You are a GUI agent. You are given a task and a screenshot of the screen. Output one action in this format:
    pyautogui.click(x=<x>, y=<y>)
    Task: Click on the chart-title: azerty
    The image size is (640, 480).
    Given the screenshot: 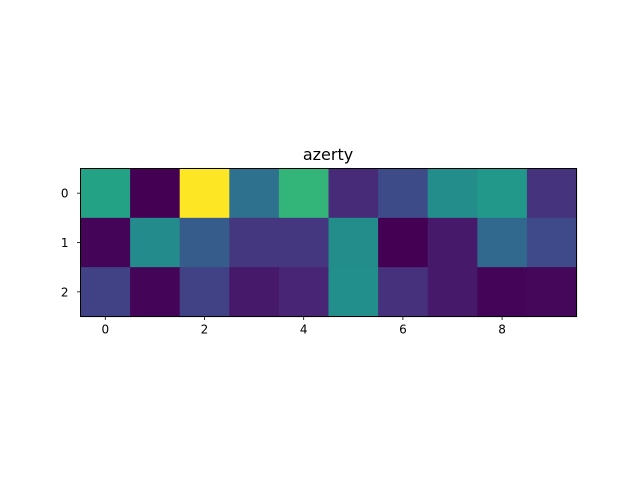 What is the action you would take?
    pyautogui.click(x=328, y=154)
    